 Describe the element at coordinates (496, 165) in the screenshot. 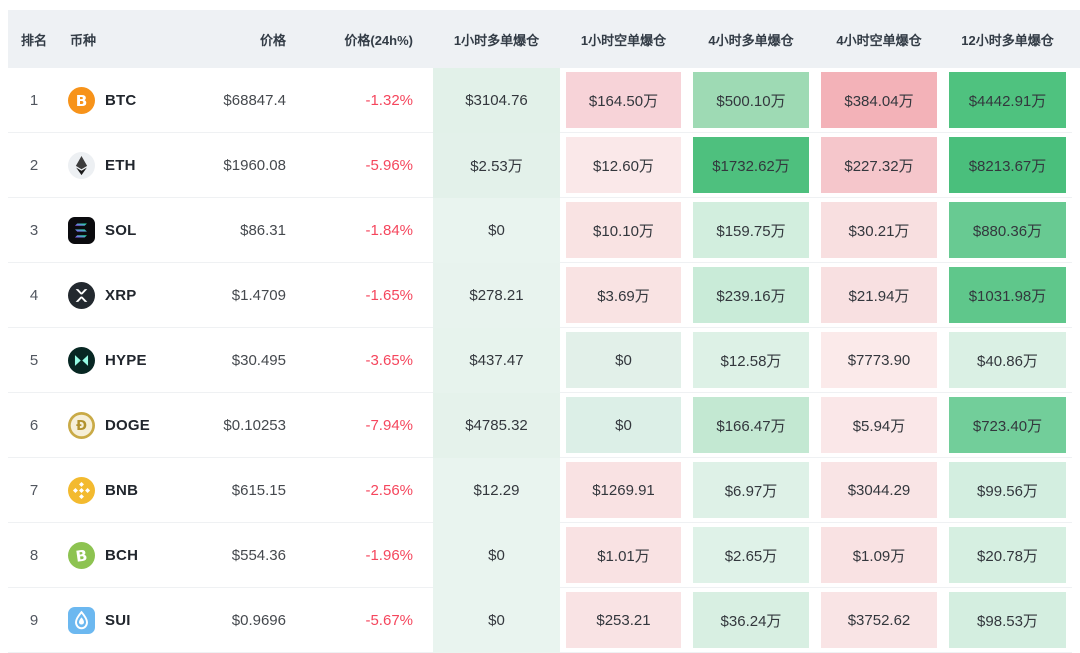

I see `liq-value: $2.53万` at that location.